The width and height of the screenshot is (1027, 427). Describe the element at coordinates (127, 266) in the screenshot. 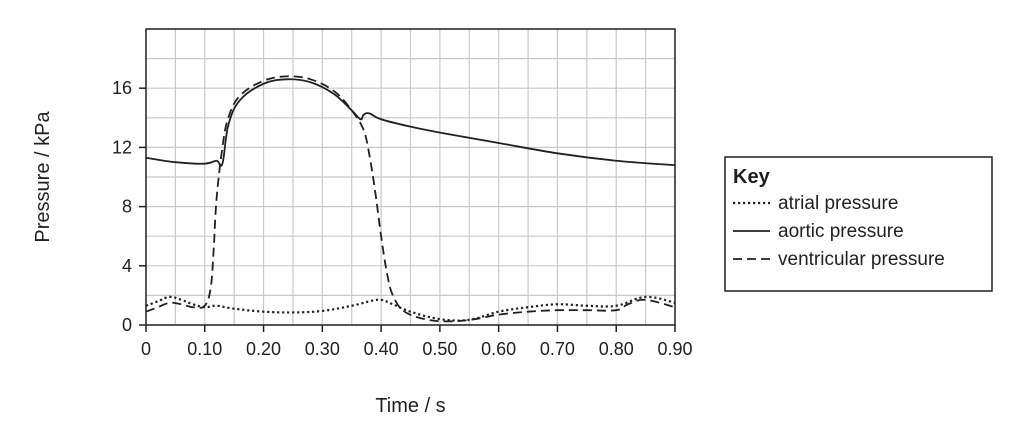

I see `y-tick-label: 4` at that location.